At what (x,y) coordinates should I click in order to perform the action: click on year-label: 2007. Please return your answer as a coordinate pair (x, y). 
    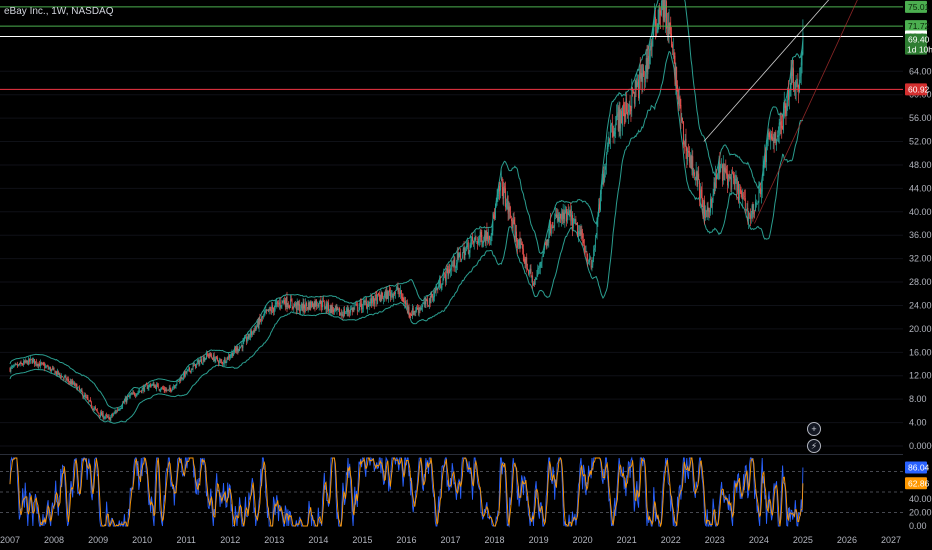
    Looking at the image, I should click on (10, 540).